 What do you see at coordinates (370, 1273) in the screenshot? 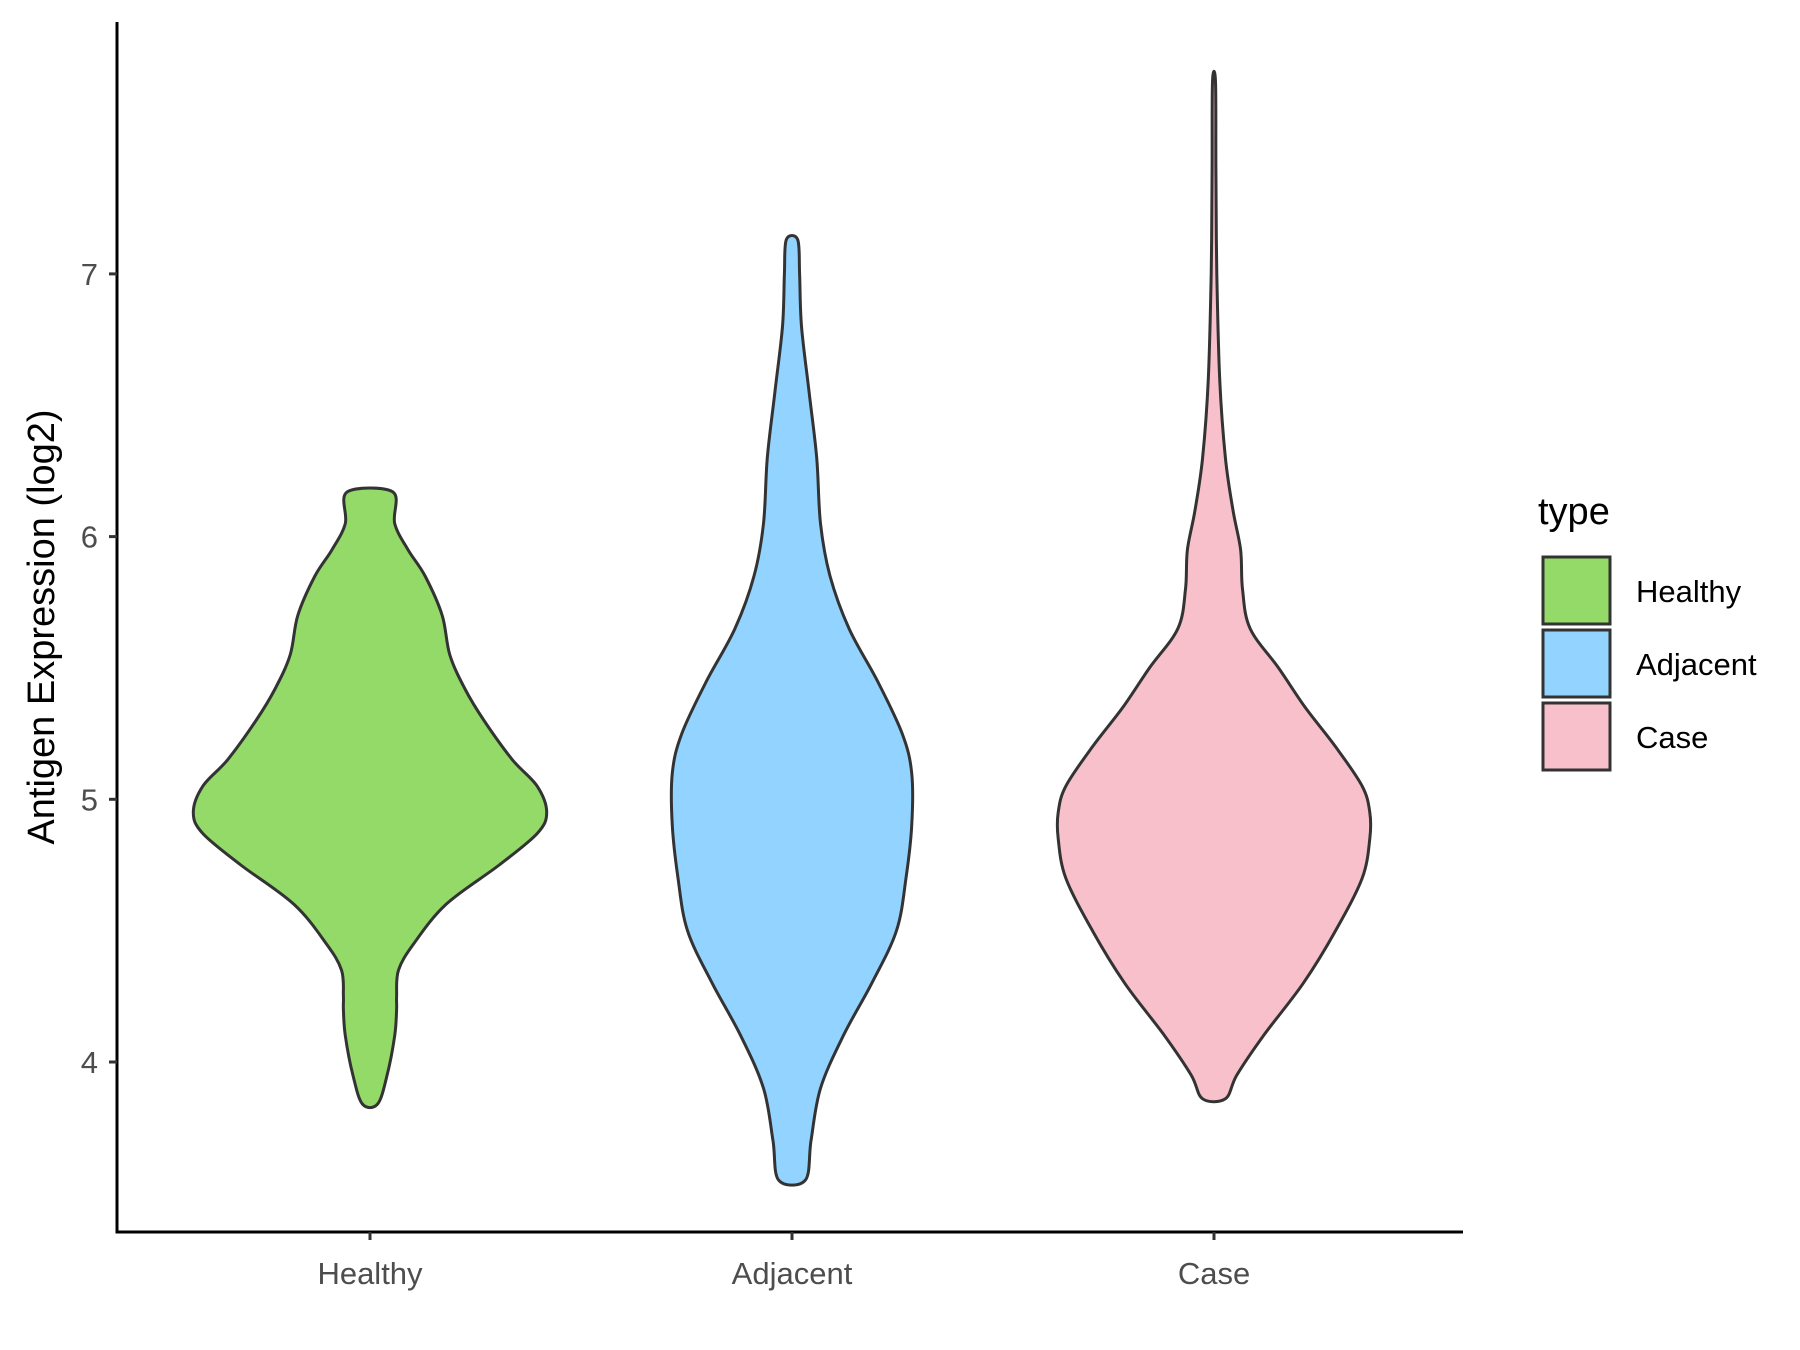
I see `x-tick-label: Healthy` at bounding box center [370, 1273].